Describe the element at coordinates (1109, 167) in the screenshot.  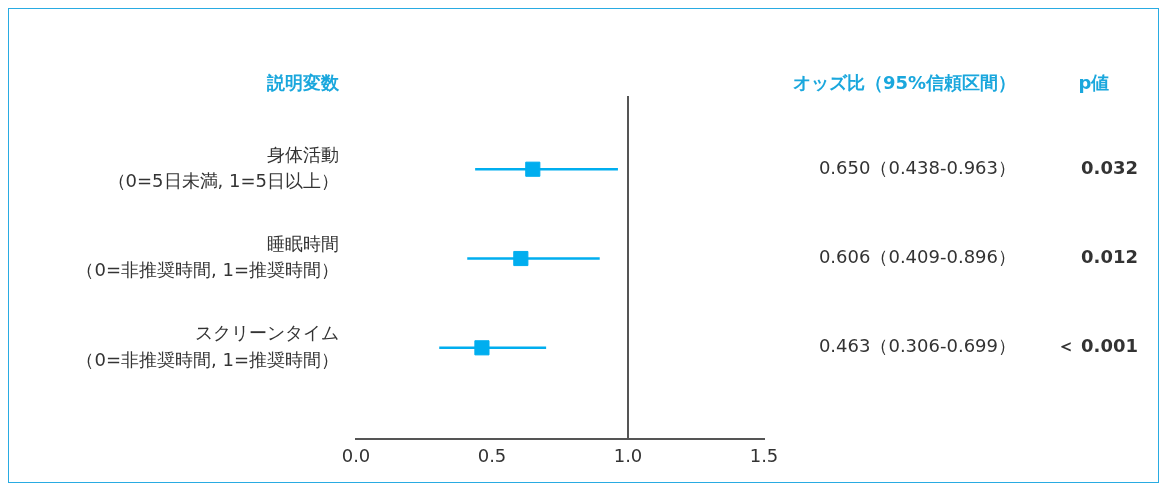
I see `text: 0.032` at that location.